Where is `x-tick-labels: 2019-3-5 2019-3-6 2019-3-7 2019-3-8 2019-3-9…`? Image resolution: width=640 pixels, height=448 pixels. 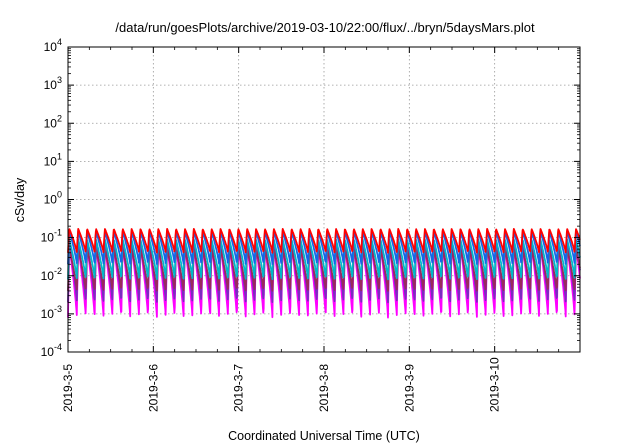
x-tick-labels: 2019-3-5 2019-3-6 2019-3-7 2019-3-8 2019-3-9… is located at coordinates (281, 384).